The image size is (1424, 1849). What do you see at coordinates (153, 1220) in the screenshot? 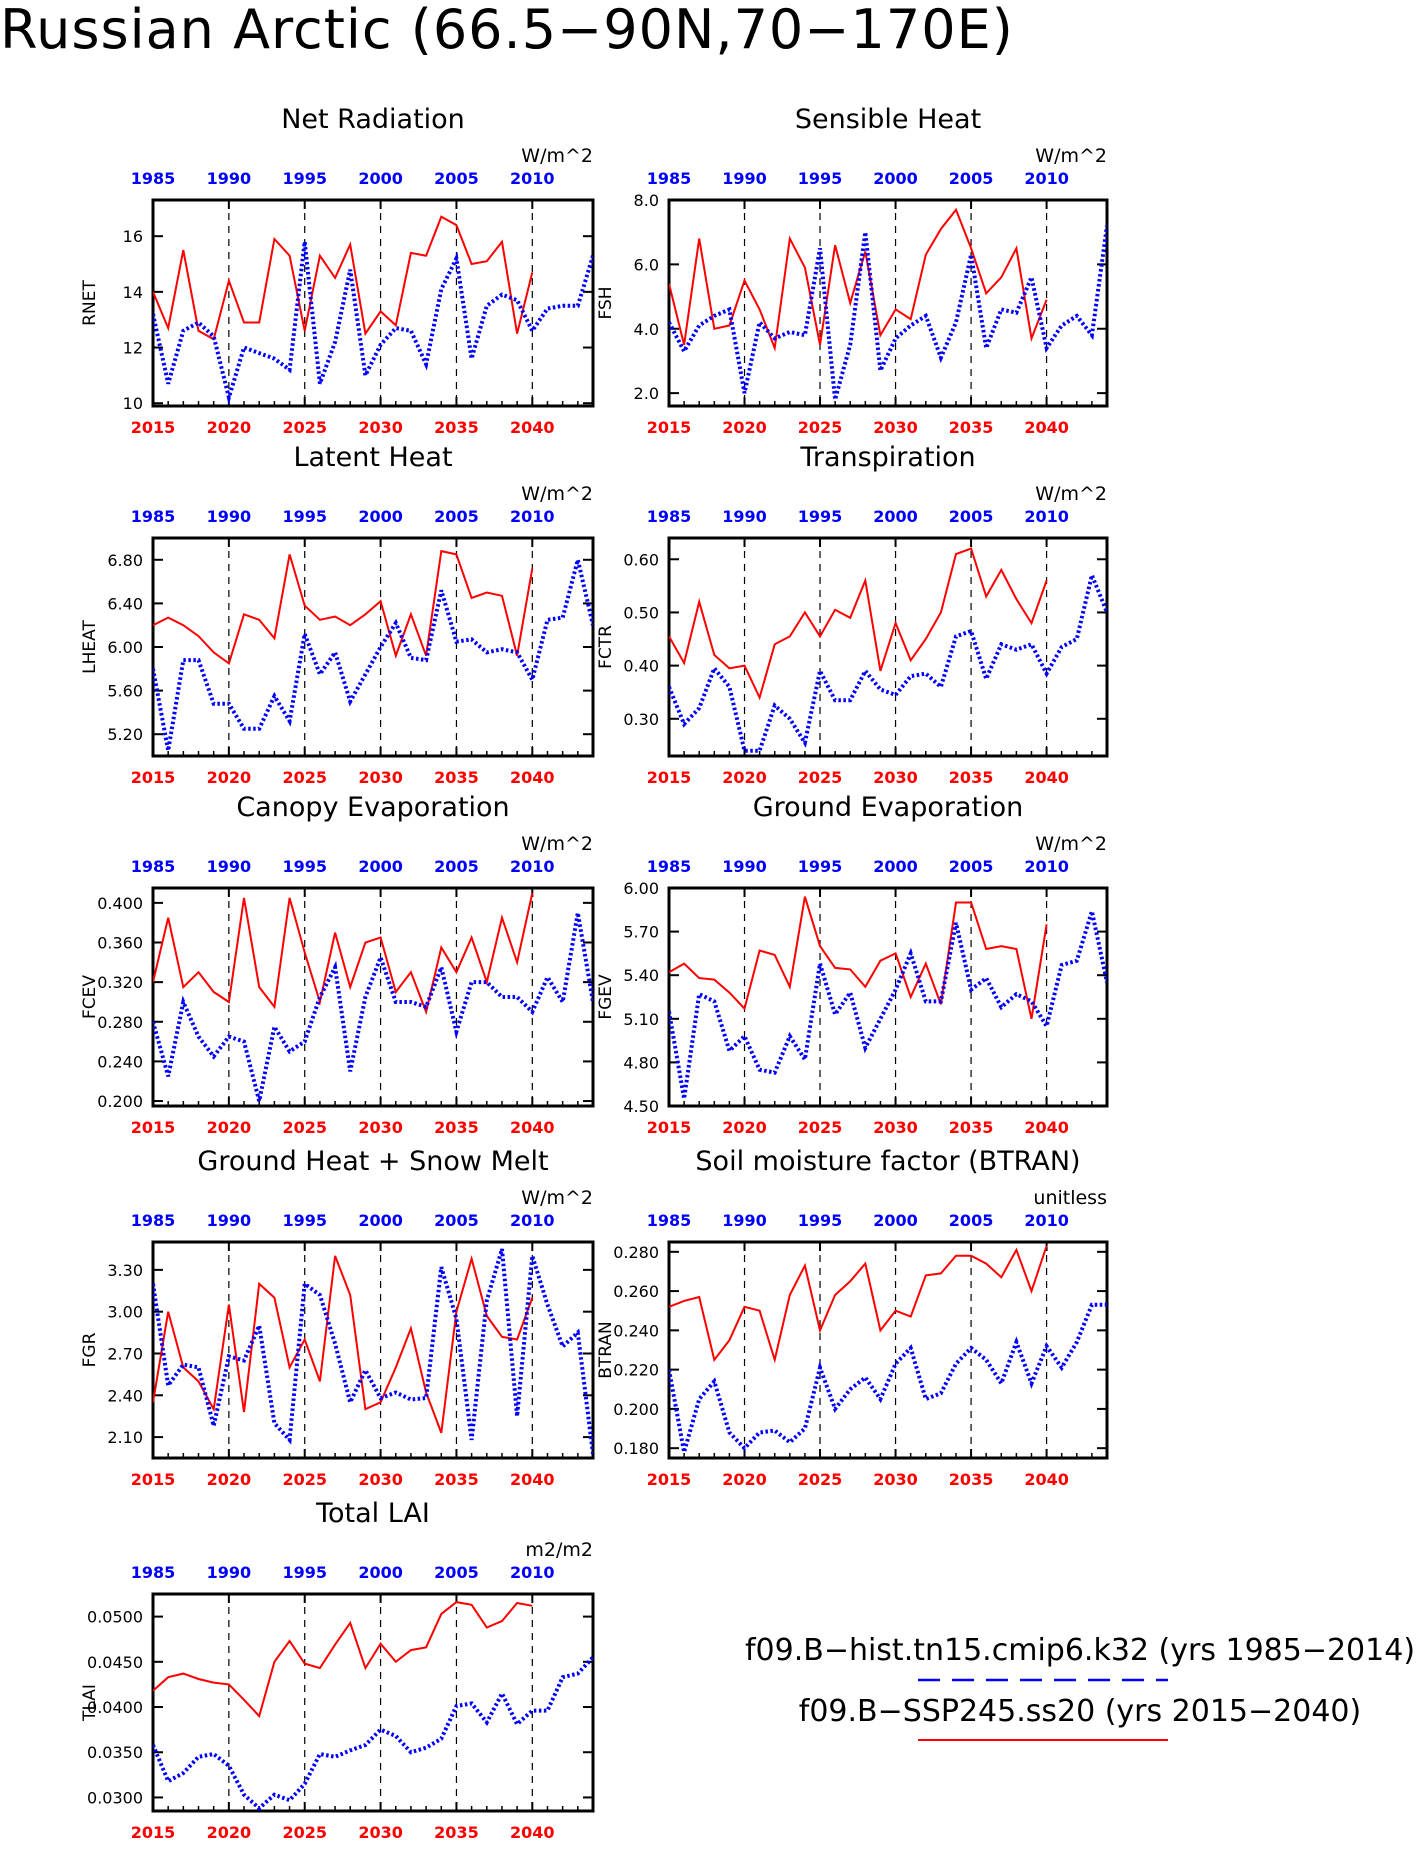
I see `panel-7-x-top-tick-label: 1985` at bounding box center [153, 1220].